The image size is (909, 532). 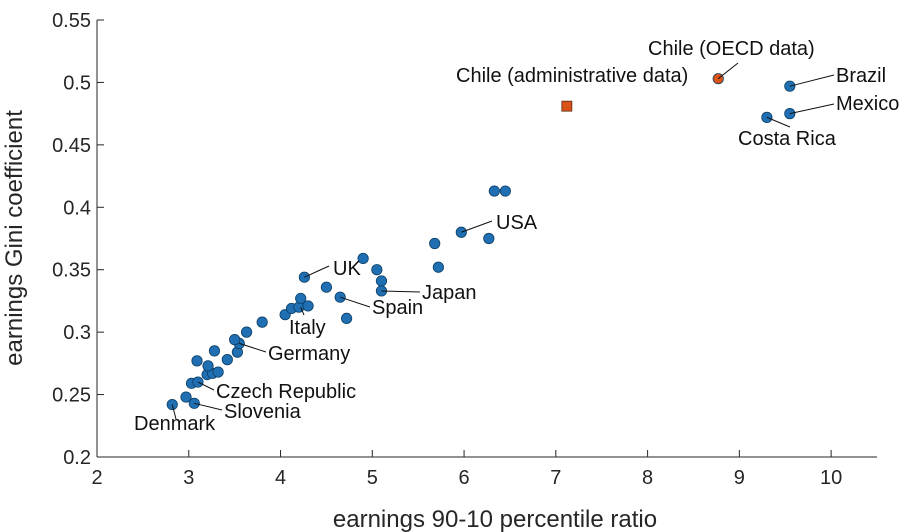 What do you see at coordinates (731, 49) in the screenshot?
I see `annotation-label-chile-oecd-data: Chile (OECD data)` at bounding box center [731, 49].